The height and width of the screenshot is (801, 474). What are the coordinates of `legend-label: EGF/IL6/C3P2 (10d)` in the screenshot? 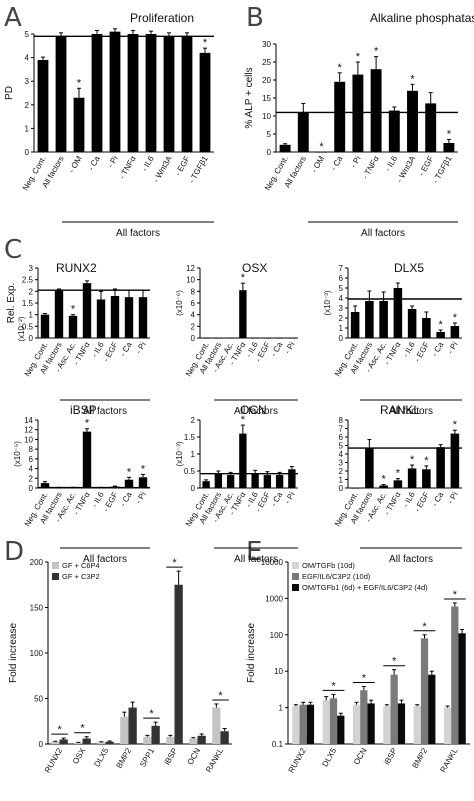 It's located at (336, 576).